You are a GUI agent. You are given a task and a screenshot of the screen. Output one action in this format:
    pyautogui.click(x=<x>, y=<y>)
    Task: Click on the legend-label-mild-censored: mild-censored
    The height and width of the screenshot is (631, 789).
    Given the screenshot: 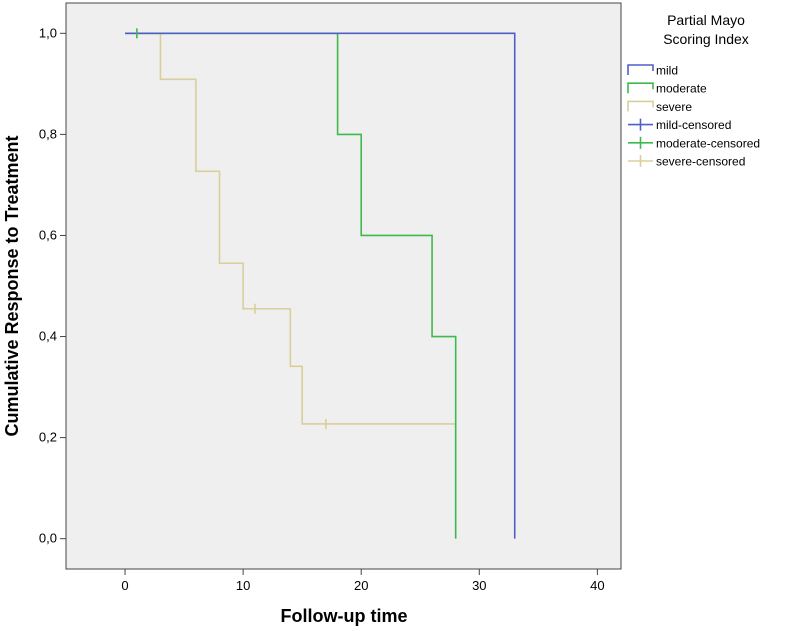 What is the action you would take?
    pyautogui.click(x=693, y=125)
    